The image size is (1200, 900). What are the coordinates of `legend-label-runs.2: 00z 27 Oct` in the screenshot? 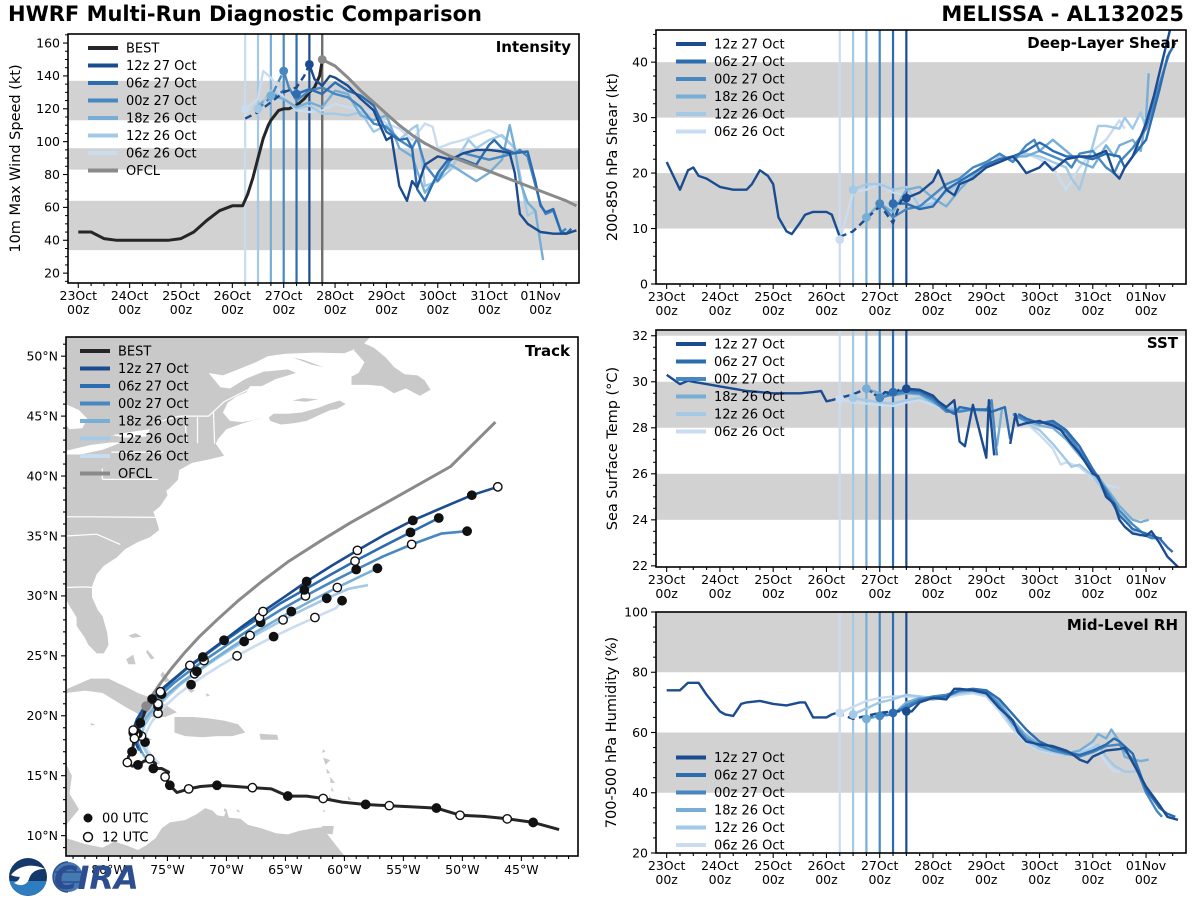 It's located at (749, 80).